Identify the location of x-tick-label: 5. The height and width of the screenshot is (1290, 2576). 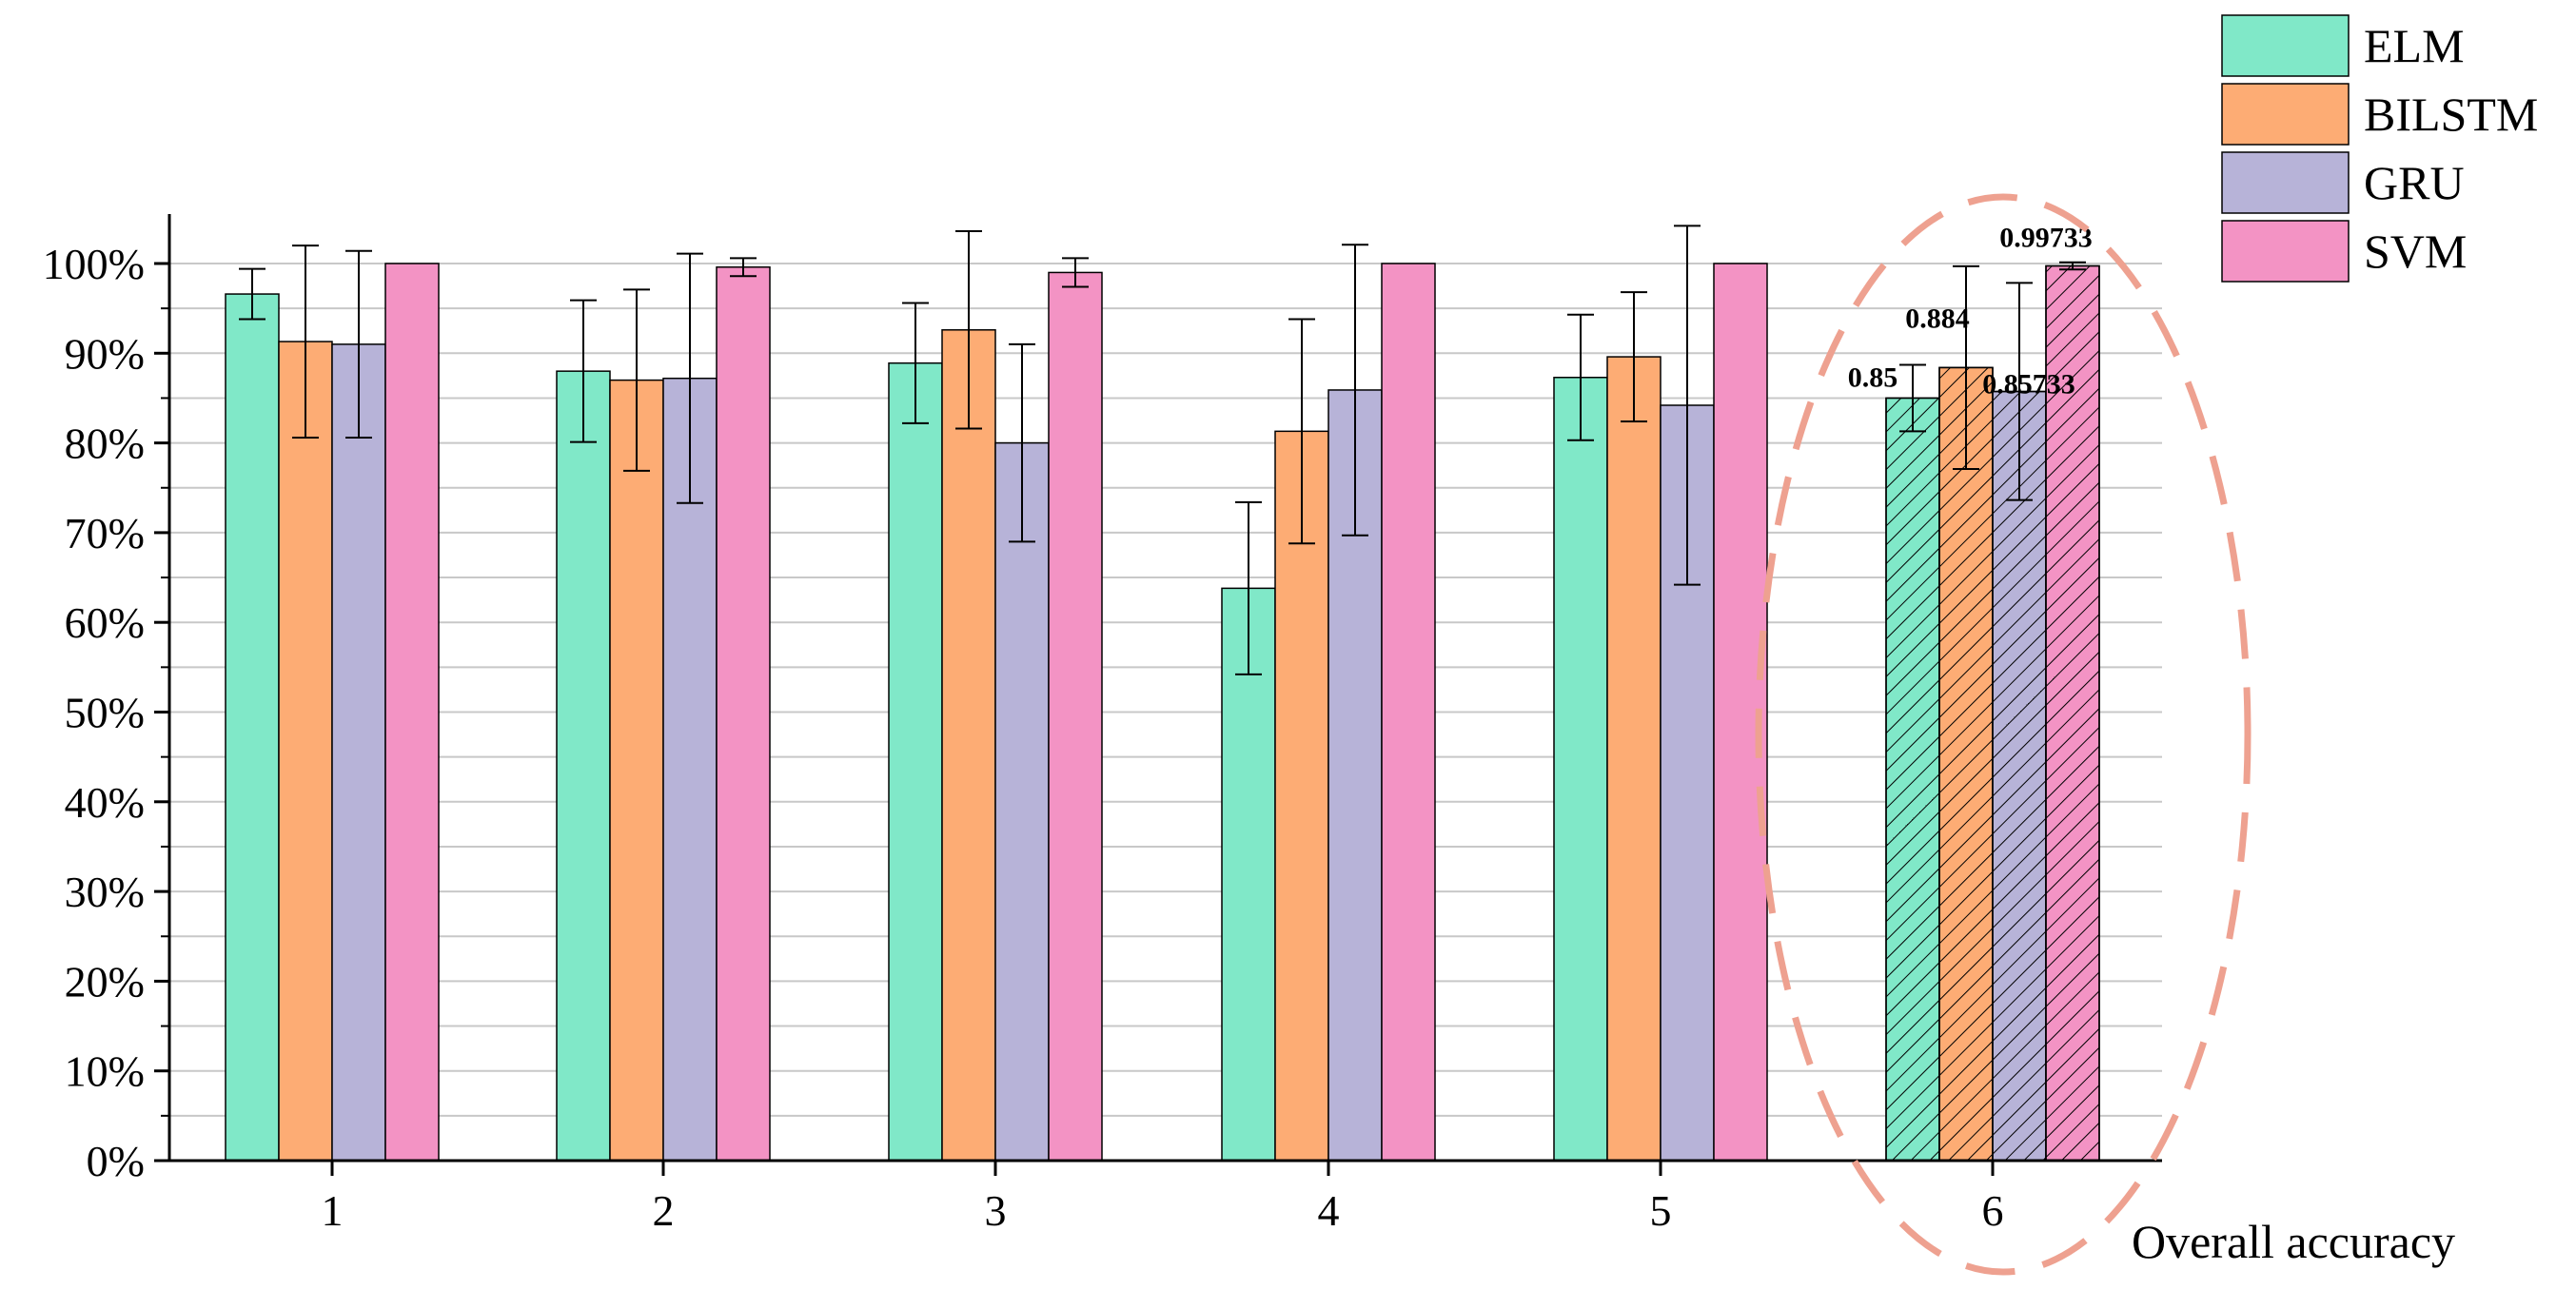
(1661, 1210).